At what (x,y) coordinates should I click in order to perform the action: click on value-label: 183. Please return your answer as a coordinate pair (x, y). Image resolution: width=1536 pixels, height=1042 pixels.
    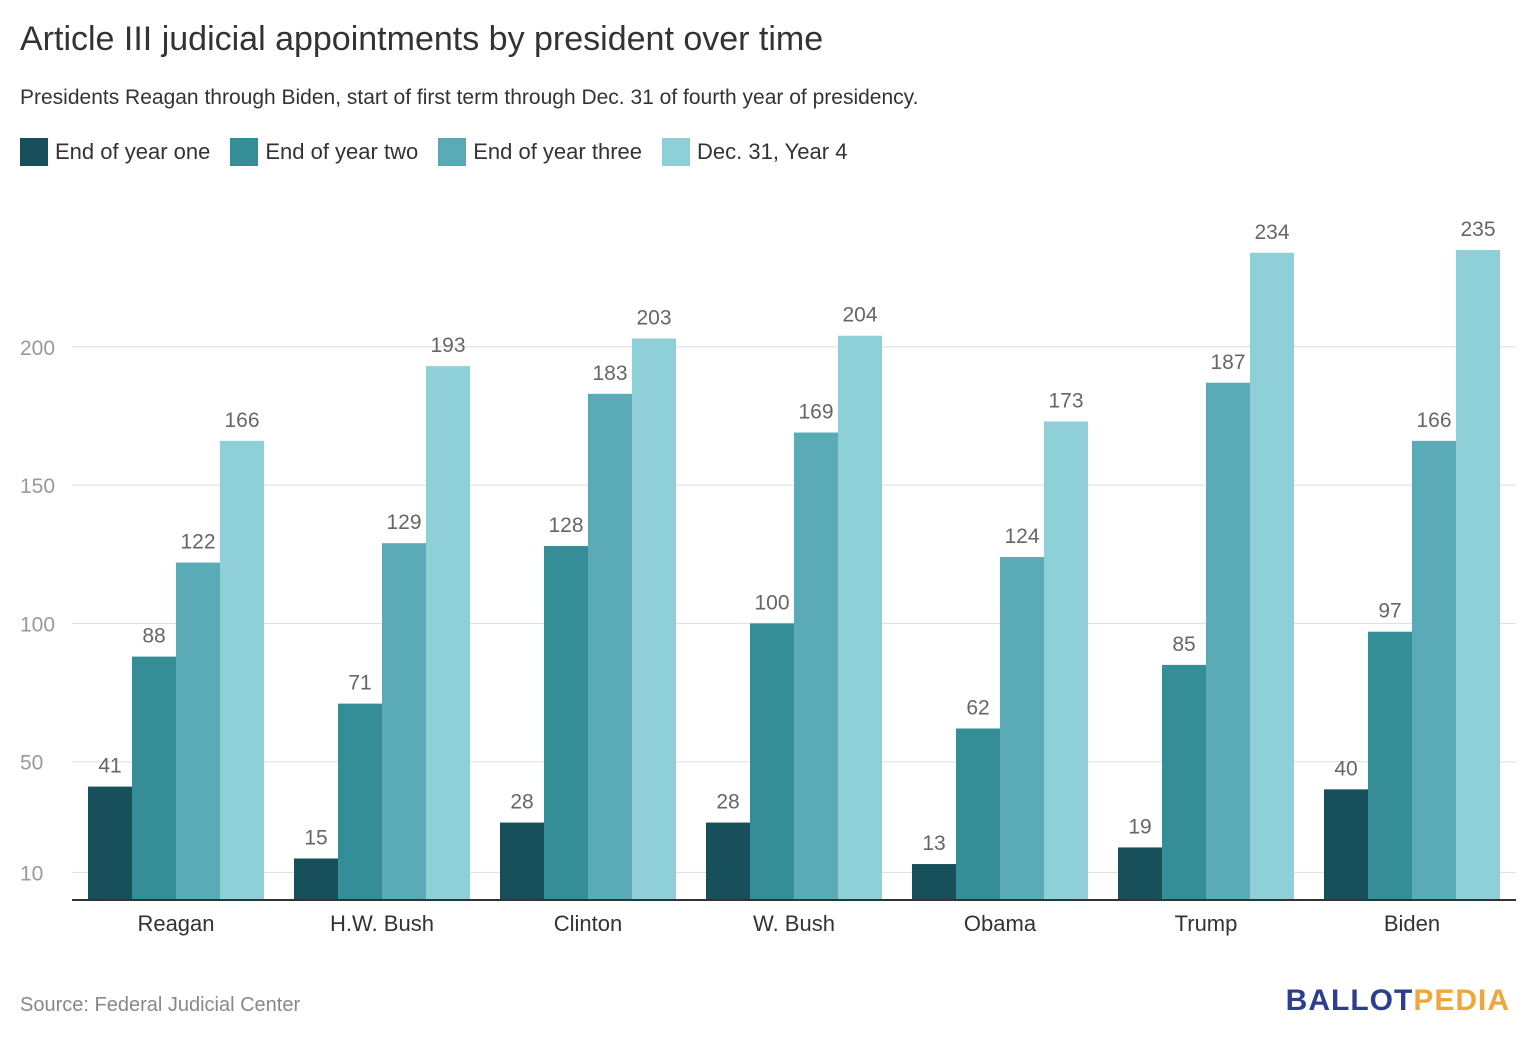
    Looking at the image, I should click on (609, 373).